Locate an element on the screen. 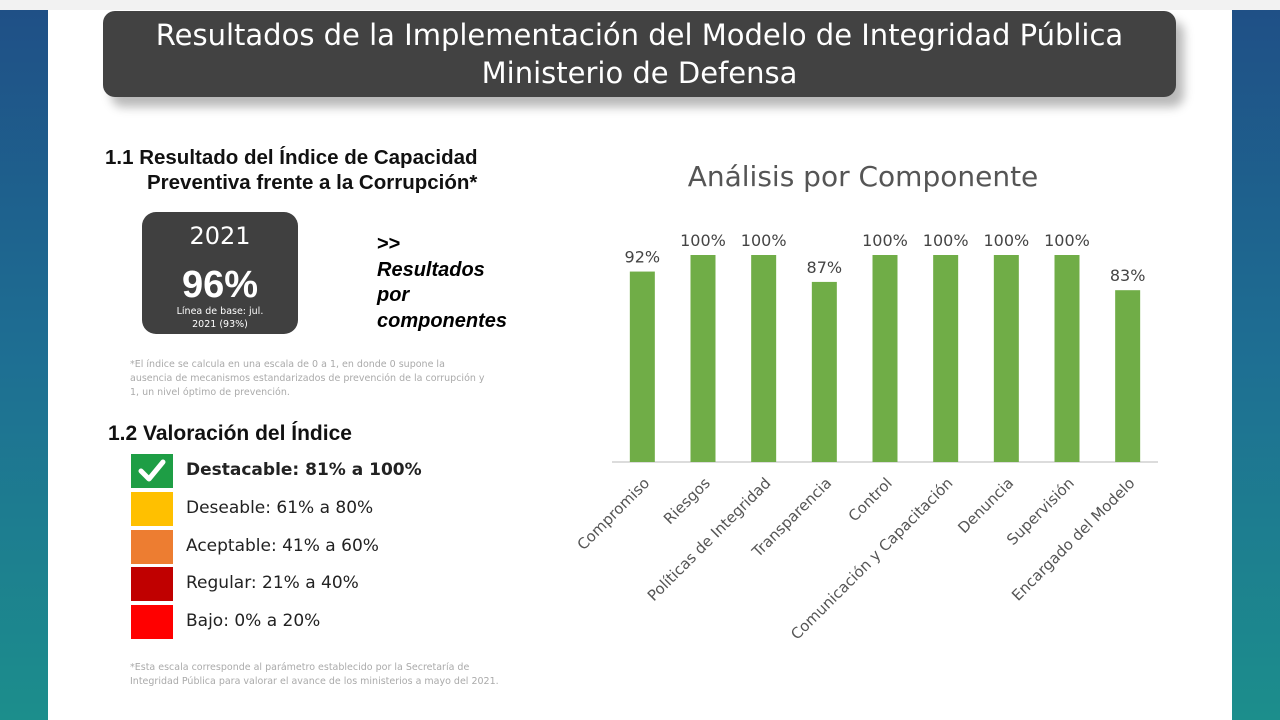  legend-label: Aceptable: 41% a 60% is located at coordinates (282, 546).